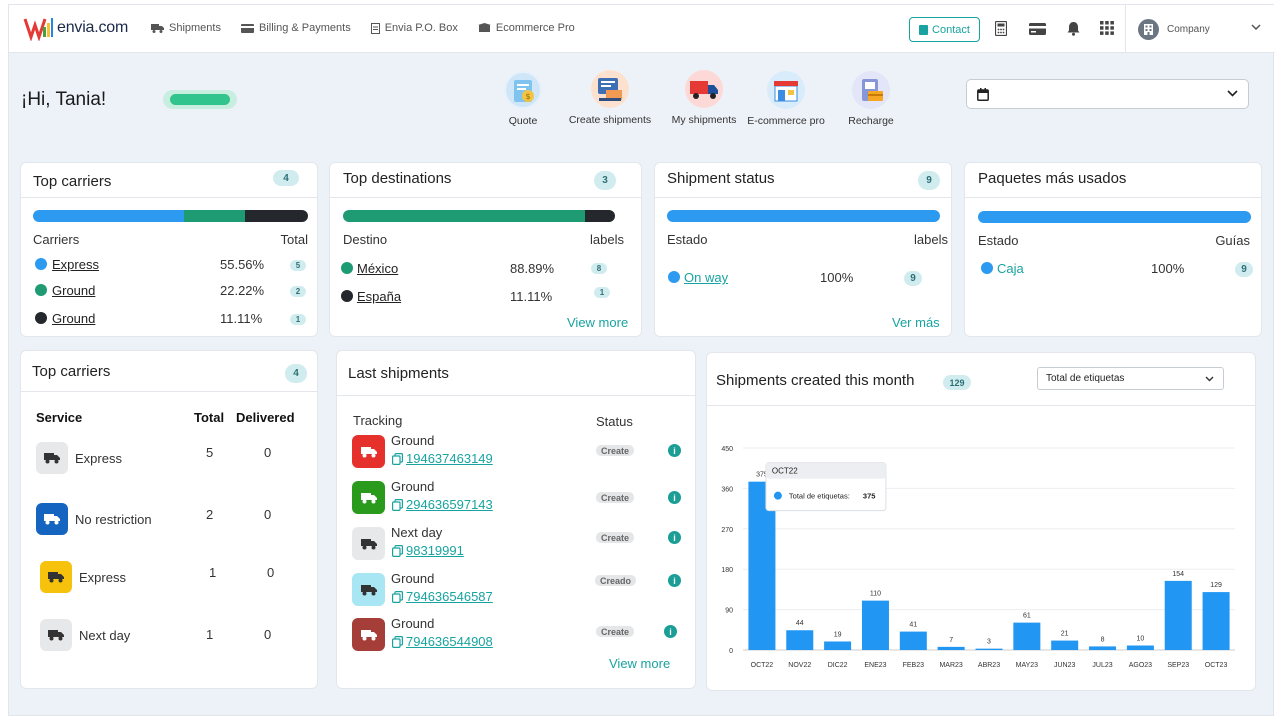  What do you see at coordinates (449, 504) in the screenshot?
I see `tracking-number-link: 294636597143` at bounding box center [449, 504].